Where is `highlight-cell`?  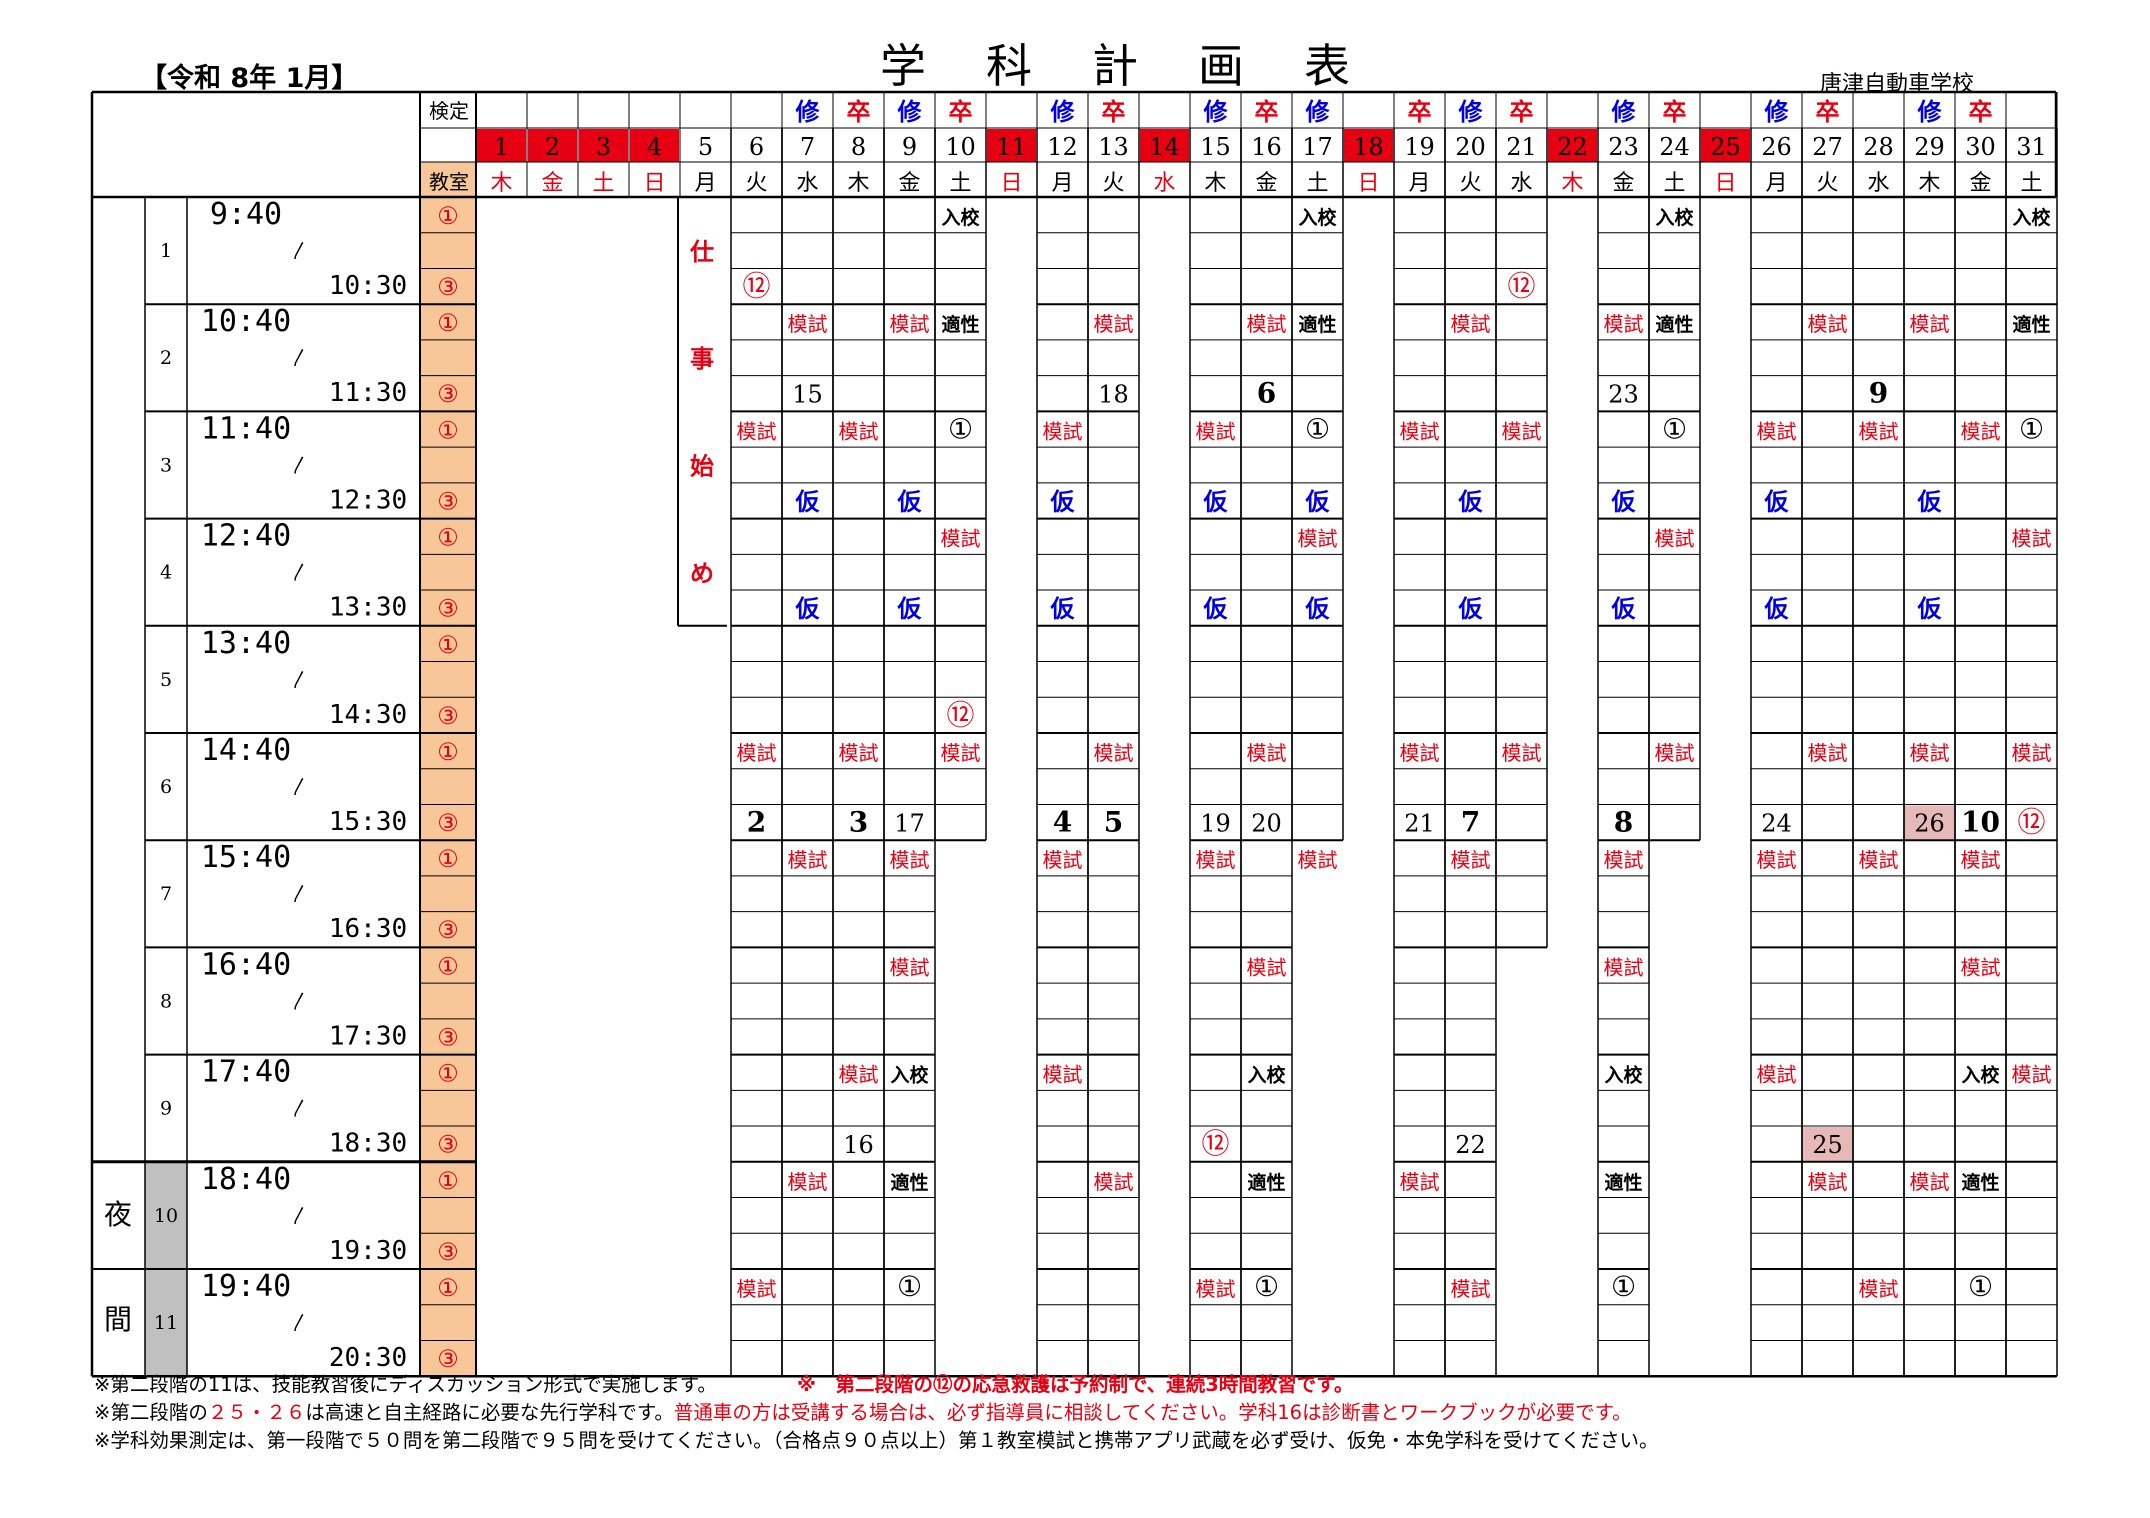 highlight-cell is located at coordinates (1929, 822).